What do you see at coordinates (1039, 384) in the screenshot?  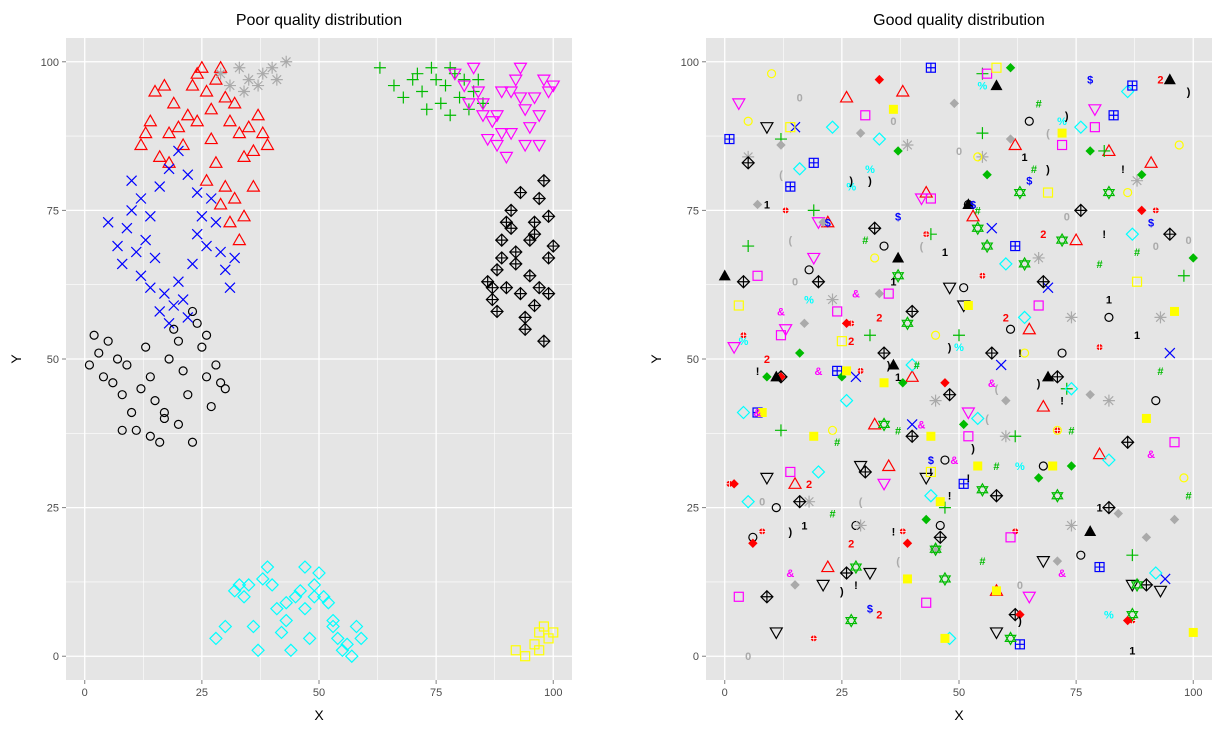 I see `data-point-text: )` at bounding box center [1039, 384].